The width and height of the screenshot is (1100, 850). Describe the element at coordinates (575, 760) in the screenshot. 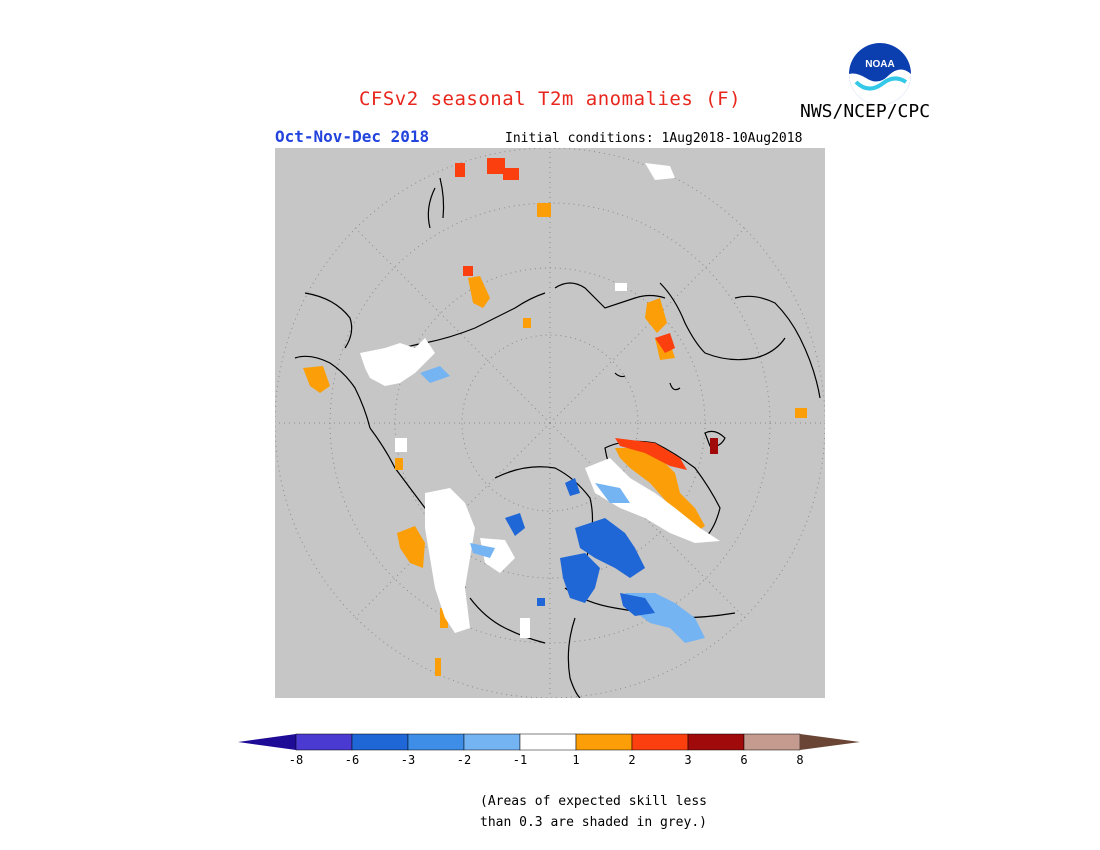

I see `legend-tick: 1` at that location.